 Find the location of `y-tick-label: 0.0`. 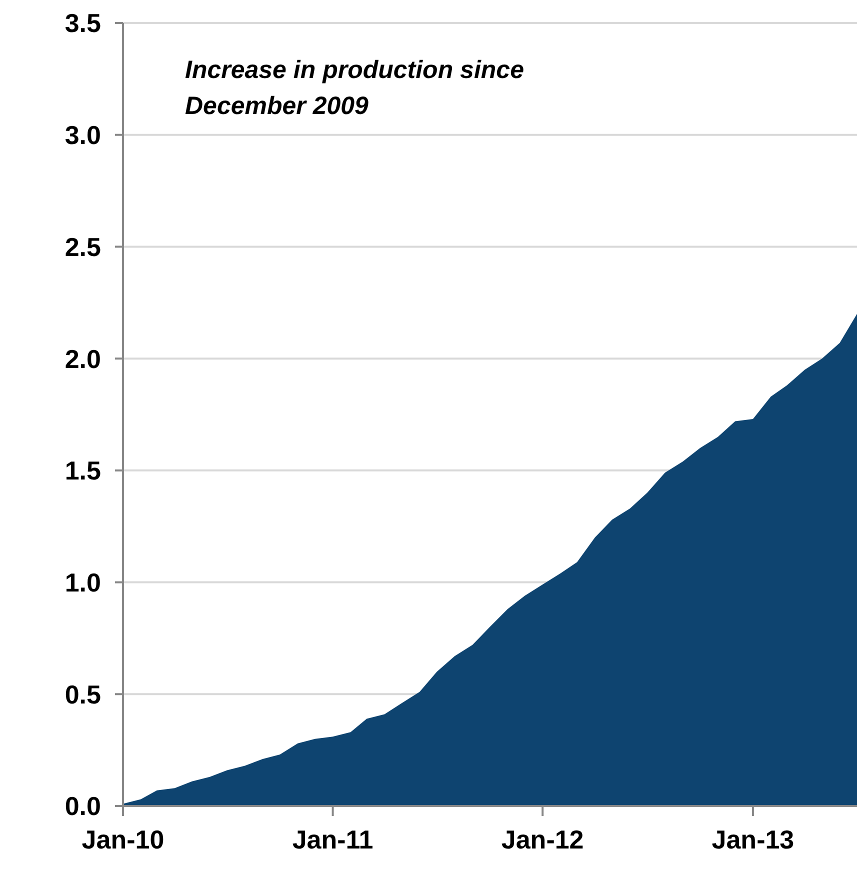

y-tick-label: 0.0 is located at coordinates (82, 806).